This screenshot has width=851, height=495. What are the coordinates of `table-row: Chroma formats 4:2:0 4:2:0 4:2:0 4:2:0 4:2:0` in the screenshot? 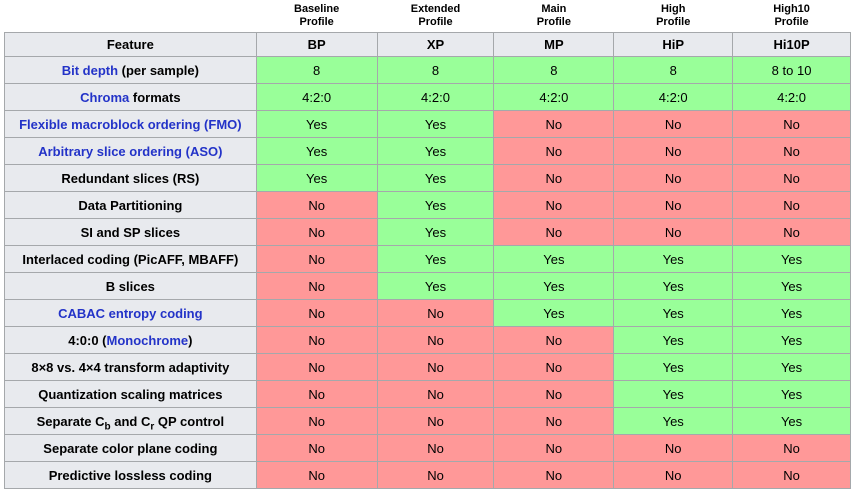 It's located at (427, 97).